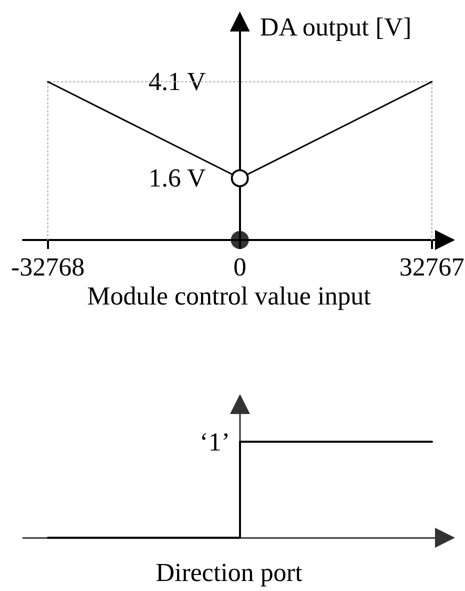 The height and width of the screenshot is (591, 465). What do you see at coordinates (239, 267) in the screenshot?
I see `x-tick-label: 0` at bounding box center [239, 267].